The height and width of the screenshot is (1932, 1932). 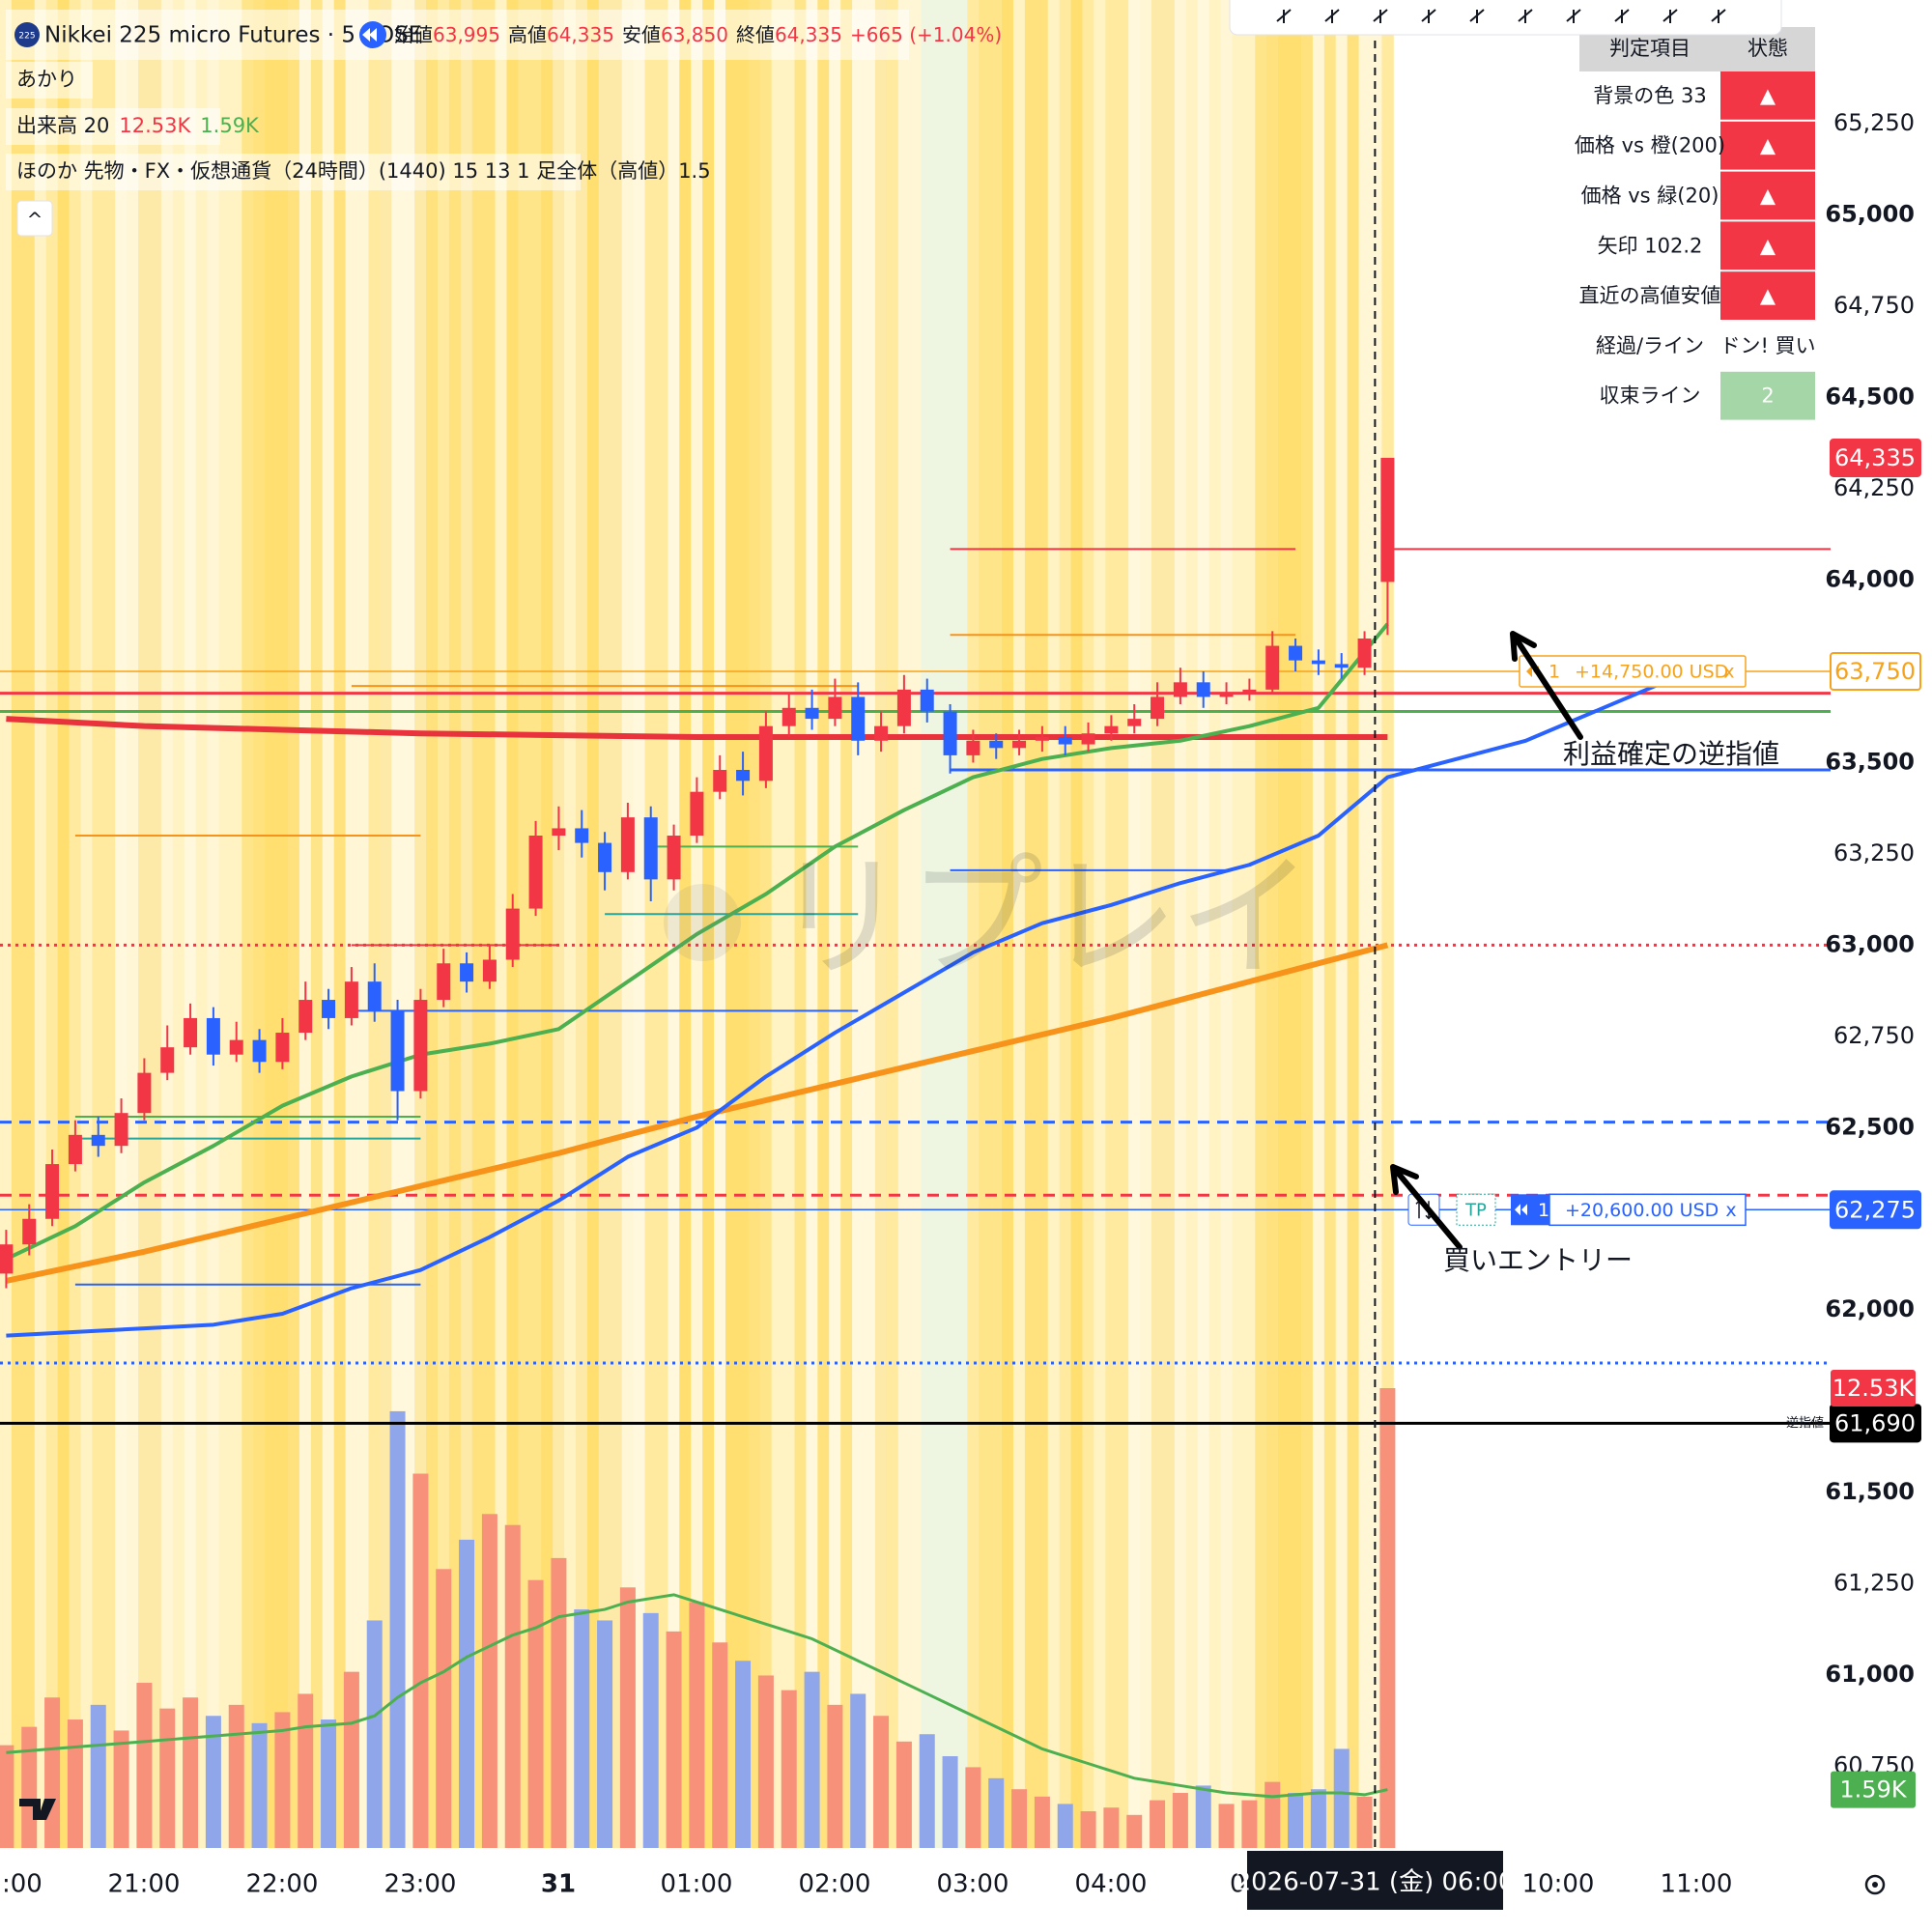 What do you see at coordinates (1875, 457) in the screenshot?
I see `price-badge` at bounding box center [1875, 457].